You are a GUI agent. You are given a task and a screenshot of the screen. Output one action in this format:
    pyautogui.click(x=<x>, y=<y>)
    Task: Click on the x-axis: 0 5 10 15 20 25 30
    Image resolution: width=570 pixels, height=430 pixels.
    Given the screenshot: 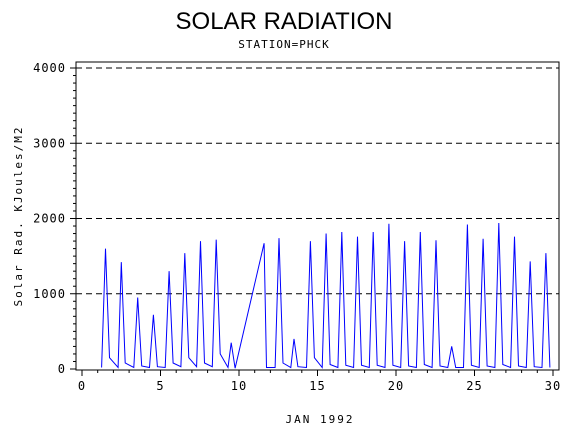 What is the action you would take?
    pyautogui.click(x=319, y=381)
    